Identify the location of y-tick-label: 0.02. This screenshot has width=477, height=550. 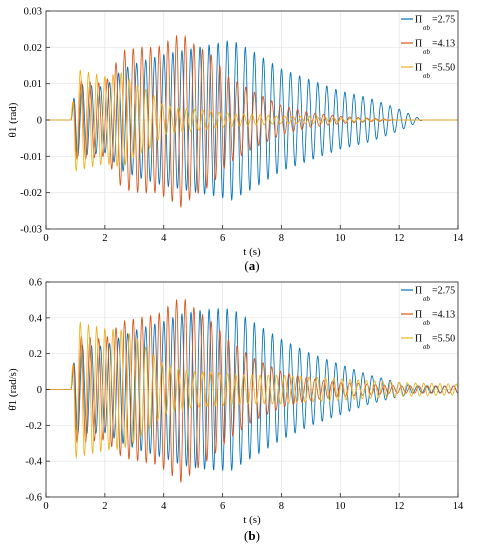
(33, 48).